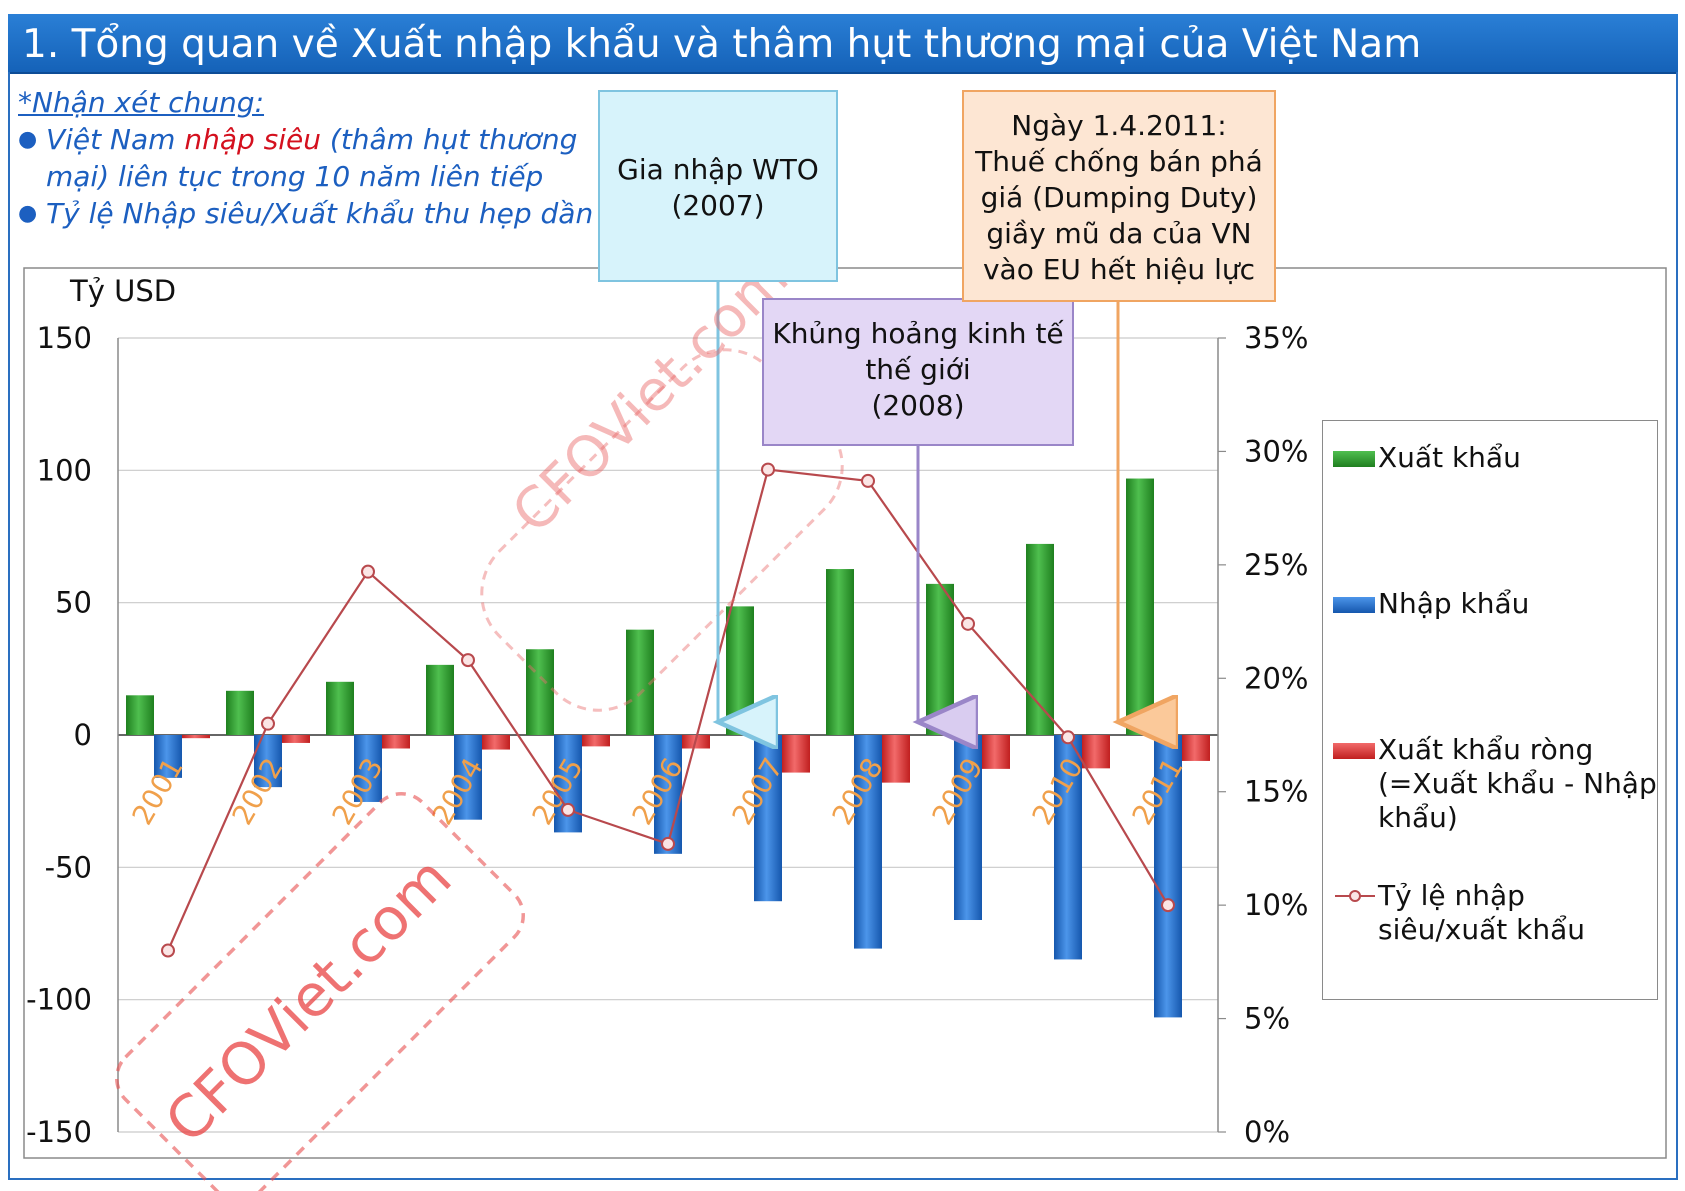 The image size is (1685, 1191). I want to click on legend-label-export: Xuất khẩu, so click(1449, 457).